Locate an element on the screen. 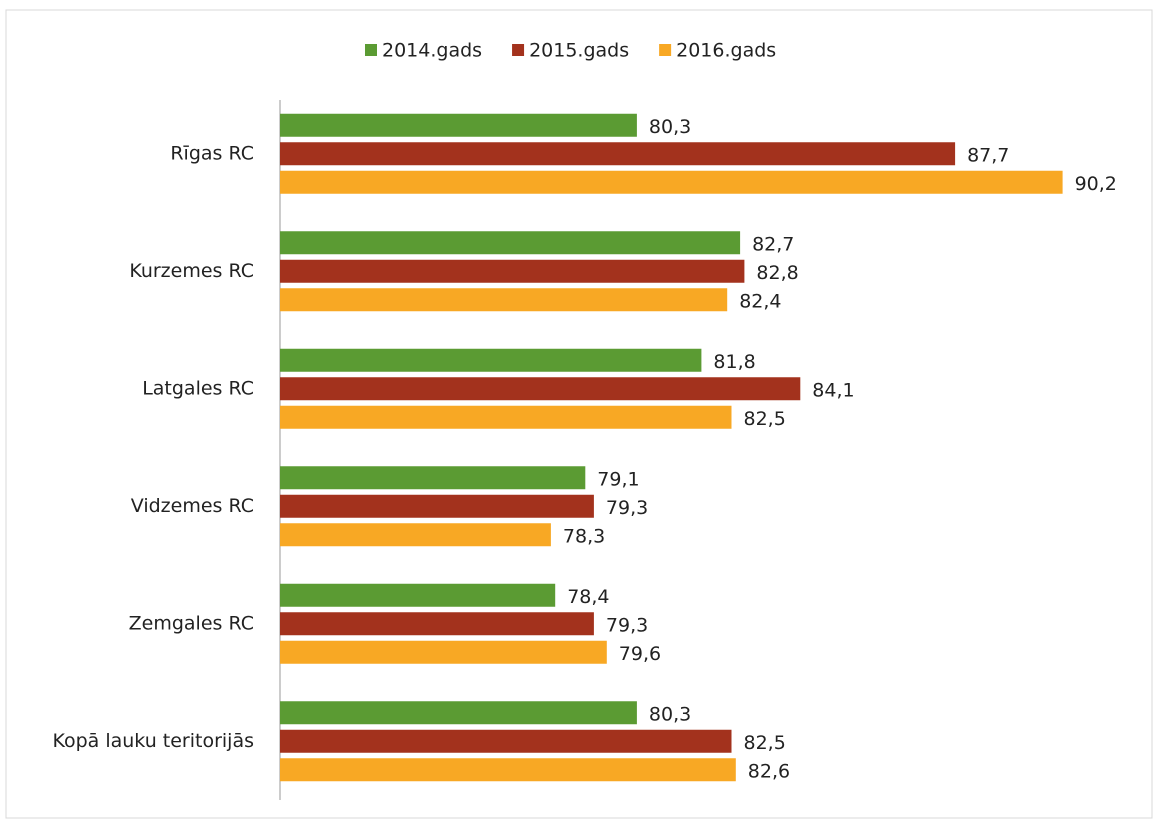 This screenshot has width=1153, height=824. category-label: Kurzemes RC is located at coordinates (191, 271).